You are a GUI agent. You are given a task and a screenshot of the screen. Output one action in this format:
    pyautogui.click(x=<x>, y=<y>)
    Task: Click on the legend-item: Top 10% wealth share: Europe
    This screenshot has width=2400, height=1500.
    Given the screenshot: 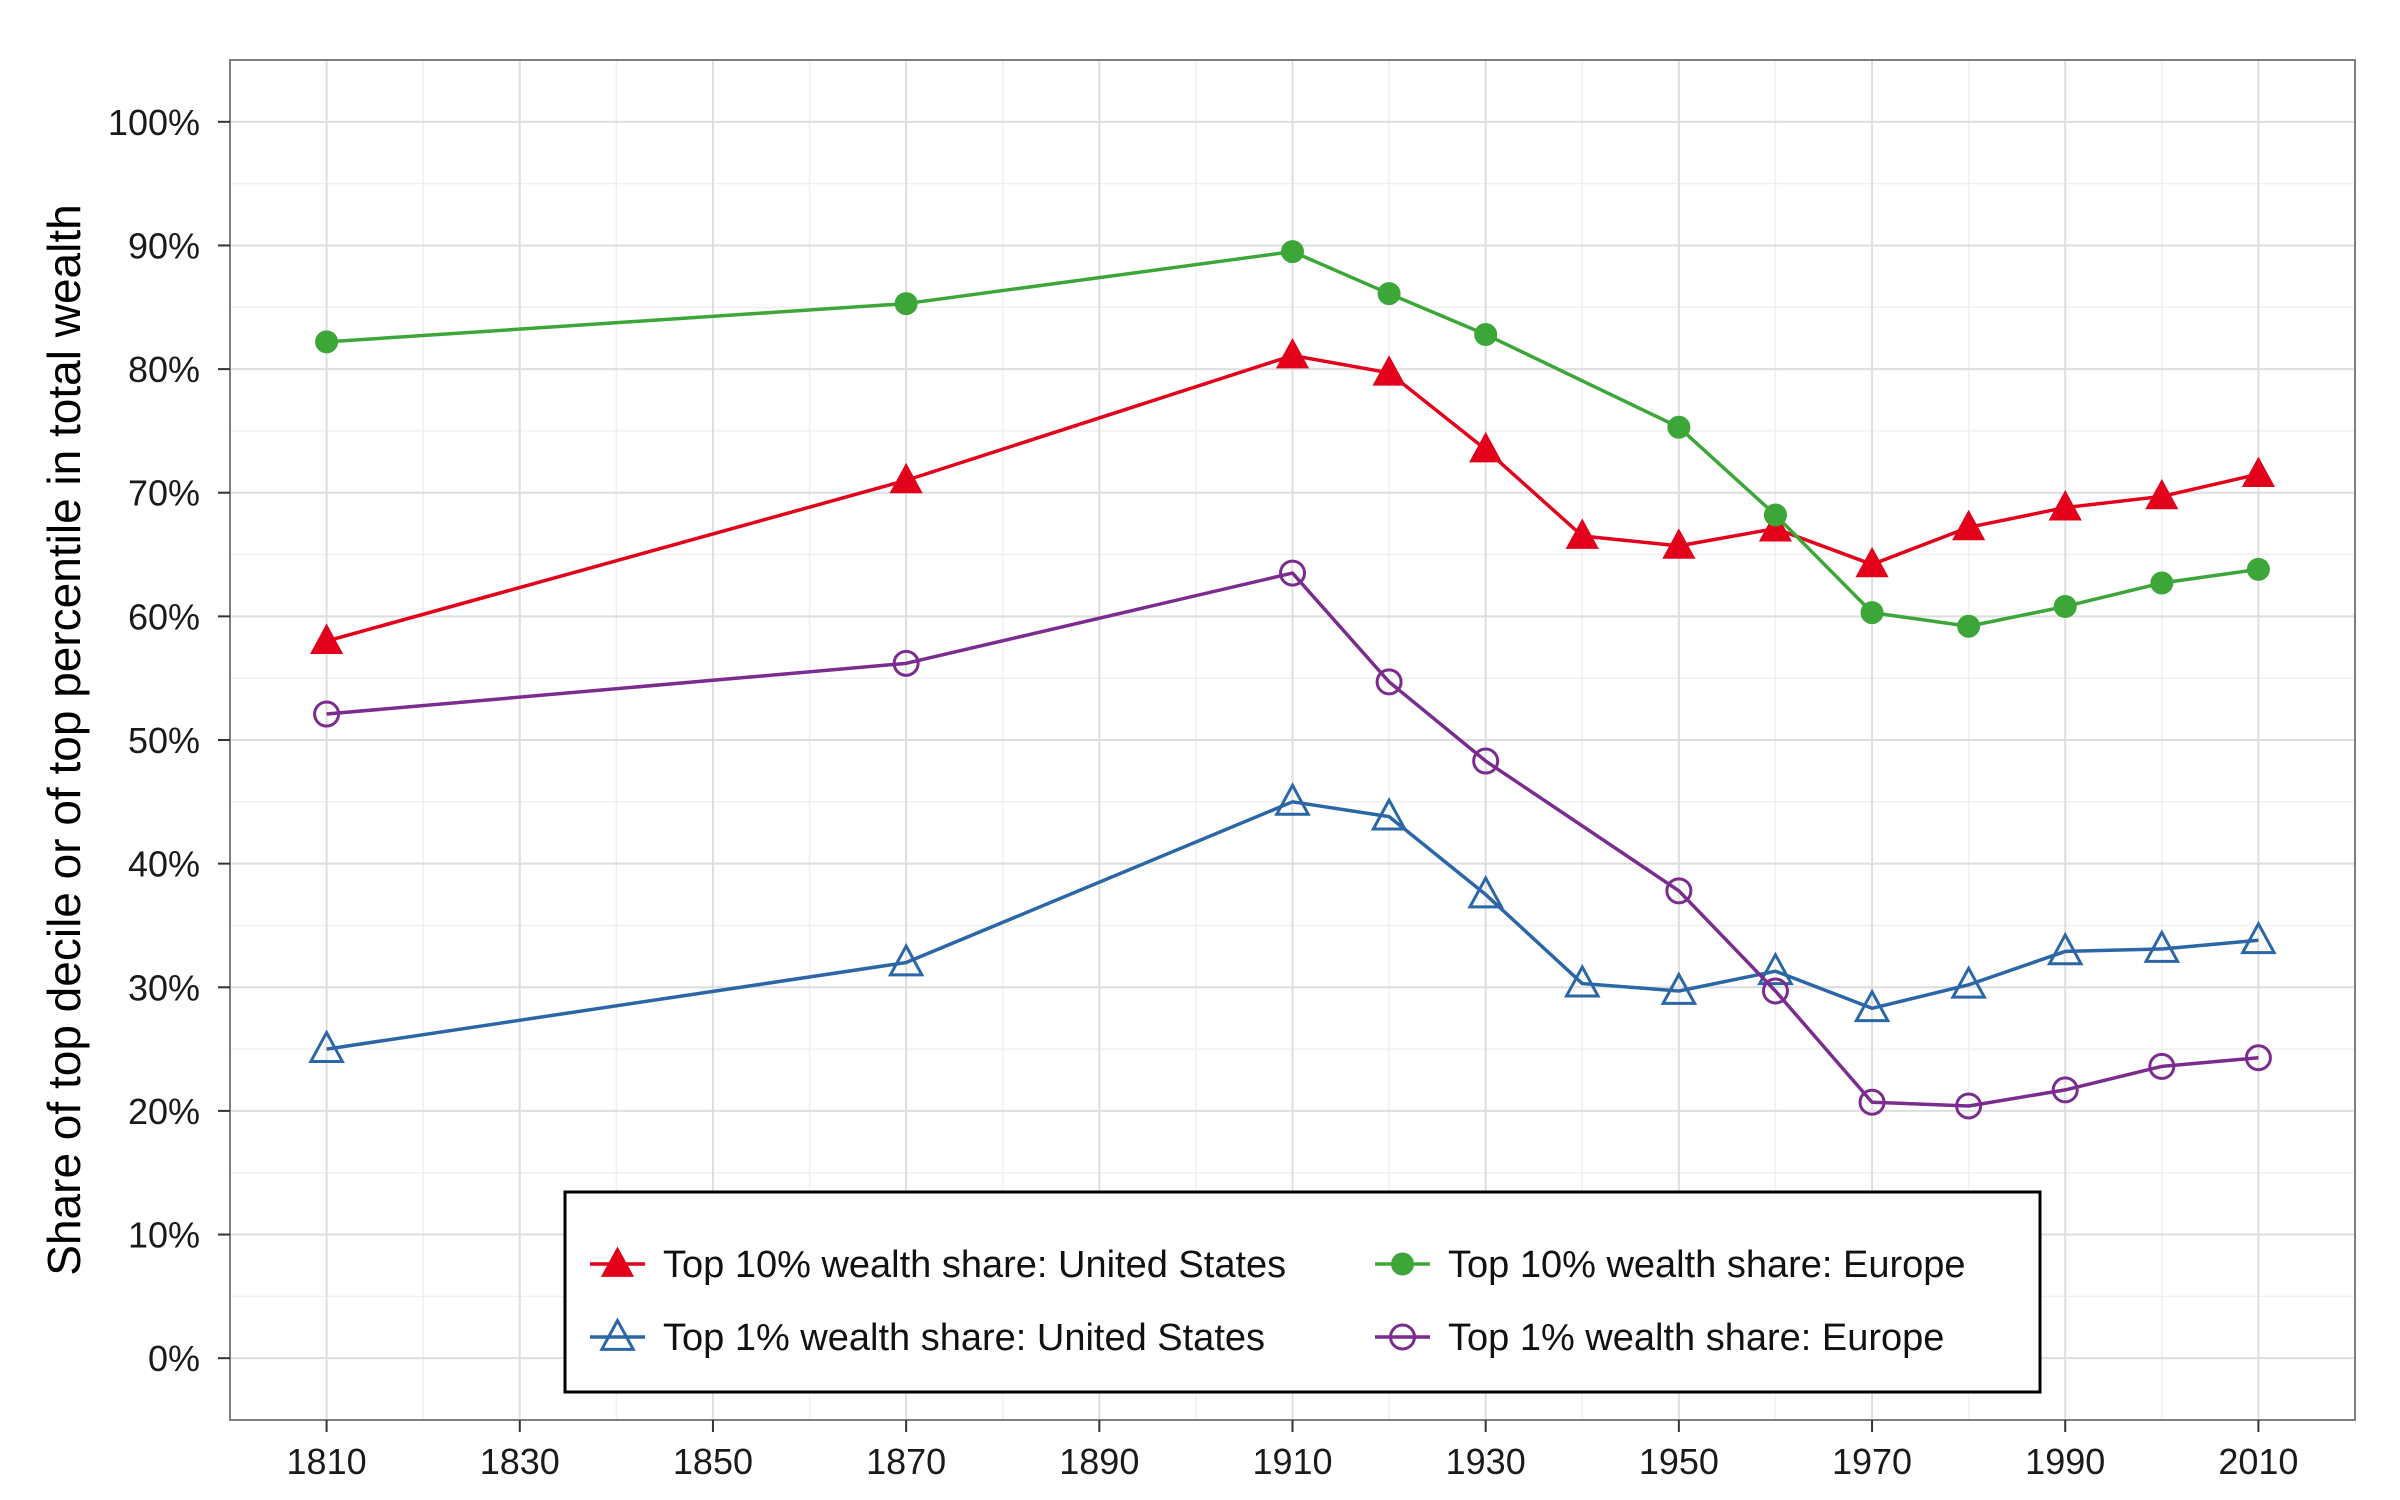 What is the action you would take?
    pyautogui.click(x=1670, y=1265)
    